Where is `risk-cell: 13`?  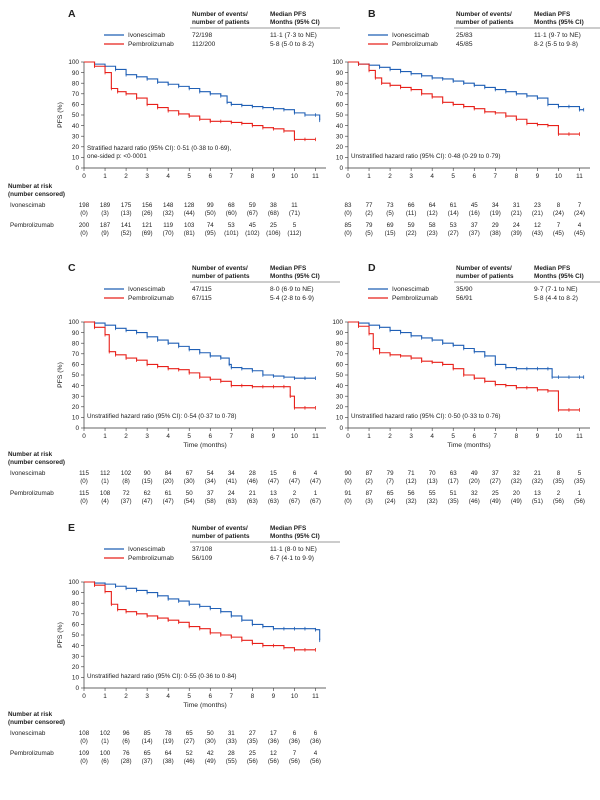
risk-cell: 13 is located at coordinates (273, 493).